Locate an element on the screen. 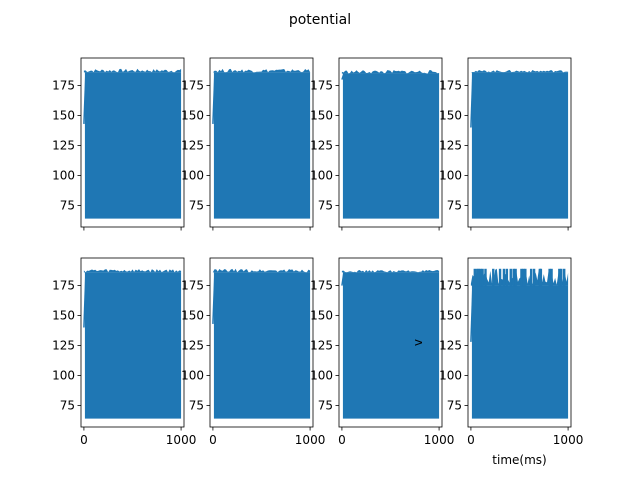 The image size is (640, 480). subplot-r1c1: 75 100 125 150 175 is located at coordinates (118, 144).